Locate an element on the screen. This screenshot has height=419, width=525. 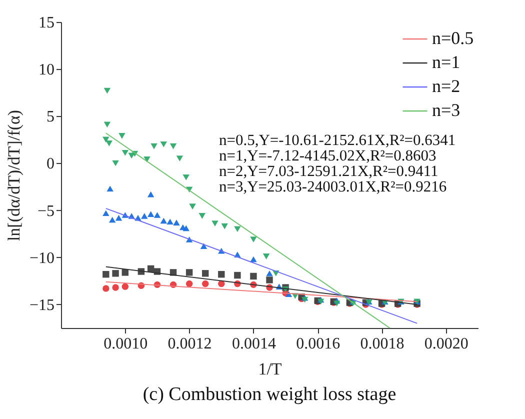
y-tick-label: −5 is located at coordinates (45, 211).